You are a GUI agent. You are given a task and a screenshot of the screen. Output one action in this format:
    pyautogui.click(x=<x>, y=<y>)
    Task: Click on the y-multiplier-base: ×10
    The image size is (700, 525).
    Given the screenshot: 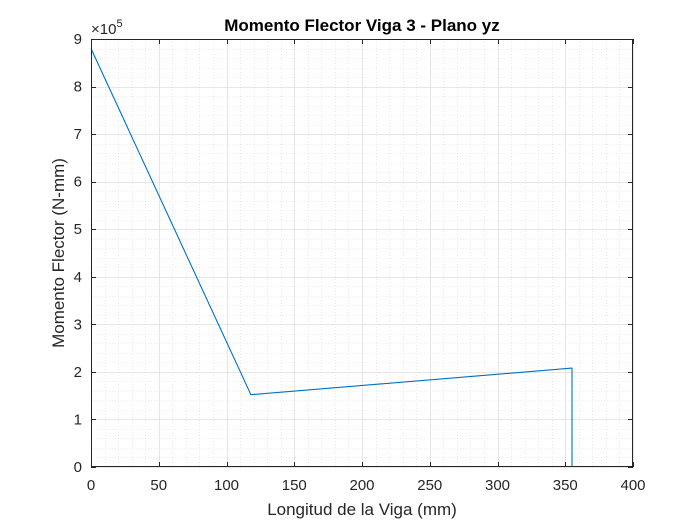 What is the action you would take?
    pyautogui.click(x=103, y=29)
    